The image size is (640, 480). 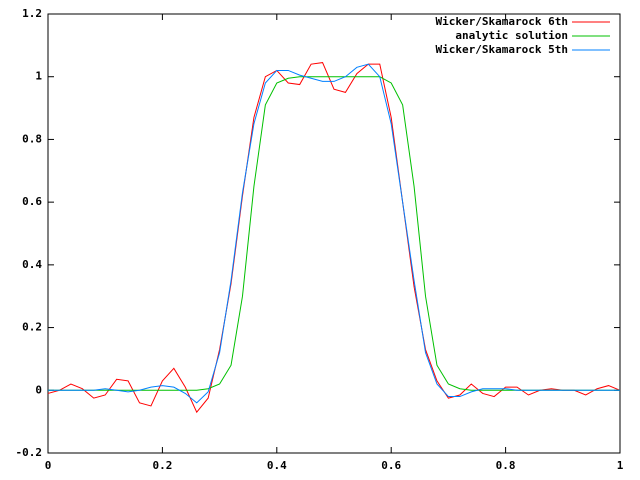 I want to click on y-tick-label: 0.4, so click(x=32, y=264).